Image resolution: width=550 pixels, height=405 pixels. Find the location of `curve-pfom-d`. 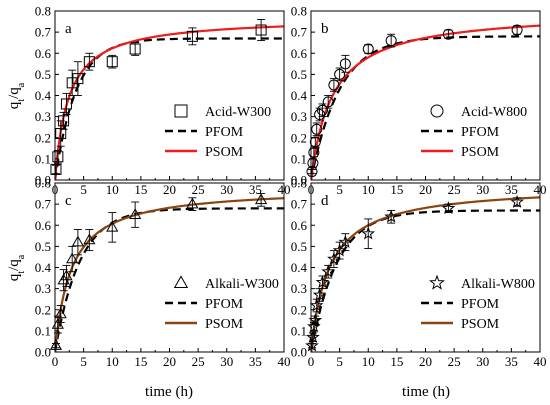

curve-pfom-d is located at coordinates (425, 280).